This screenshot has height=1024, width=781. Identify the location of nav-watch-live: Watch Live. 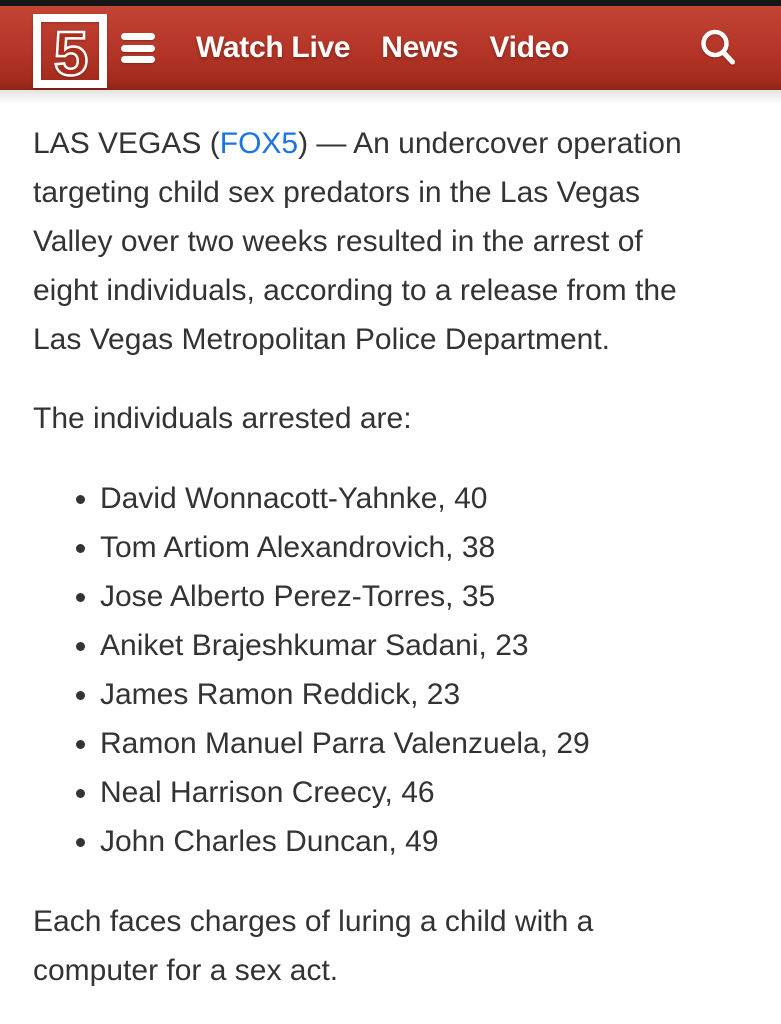
(273, 47).